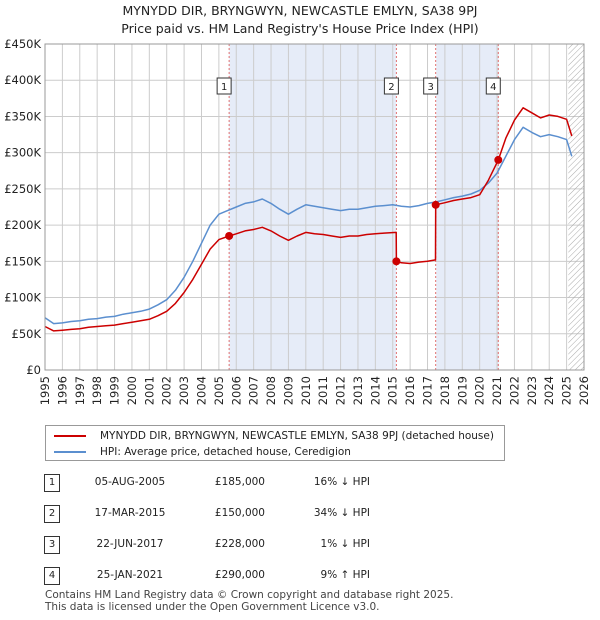 The height and width of the screenshot is (620, 600). What do you see at coordinates (300, 577) in the screenshot?
I see `table-row: 4 25-JAN-2021 £290,000 9% ↑ HPI` at bounding box center [300, 577].